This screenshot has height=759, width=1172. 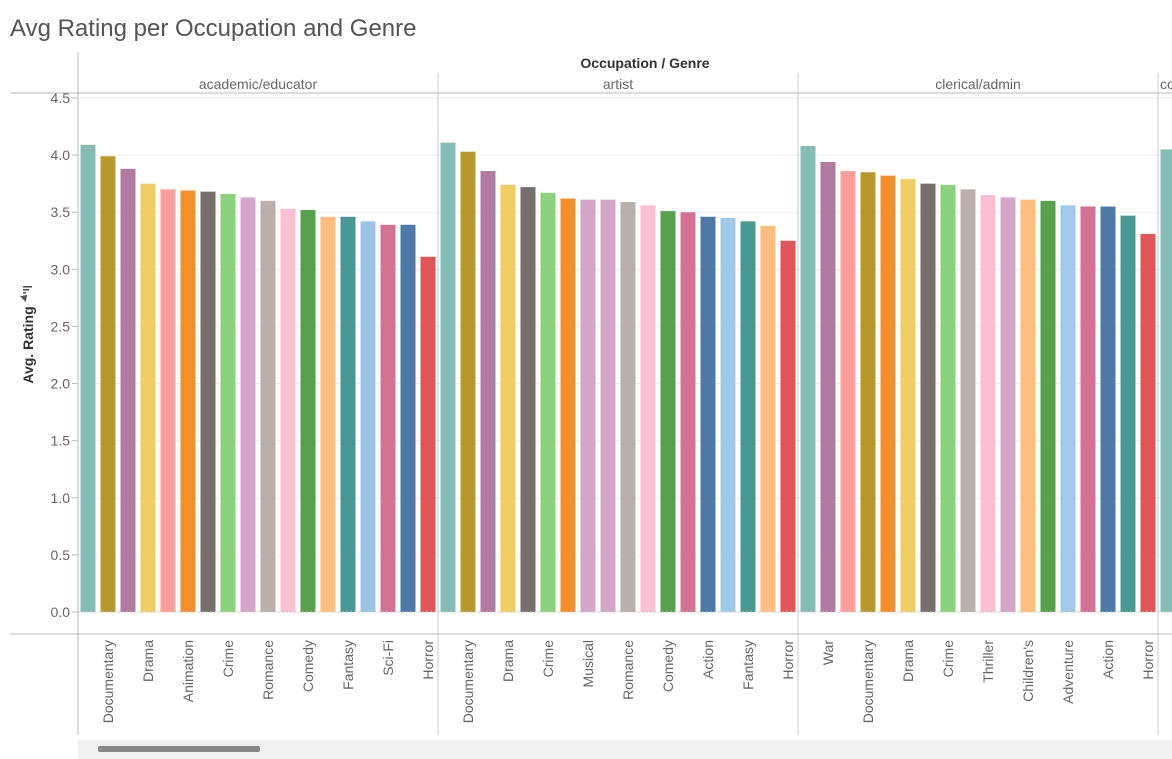 I want to click on y-tick-label: 2.0, so click(x=61, y=384).